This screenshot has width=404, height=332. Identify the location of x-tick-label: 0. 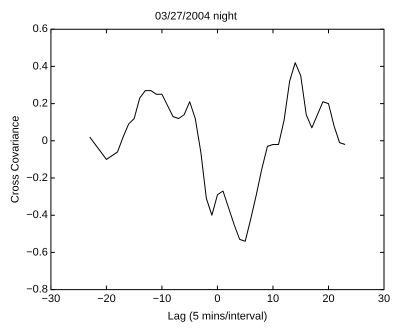
(217, 299).